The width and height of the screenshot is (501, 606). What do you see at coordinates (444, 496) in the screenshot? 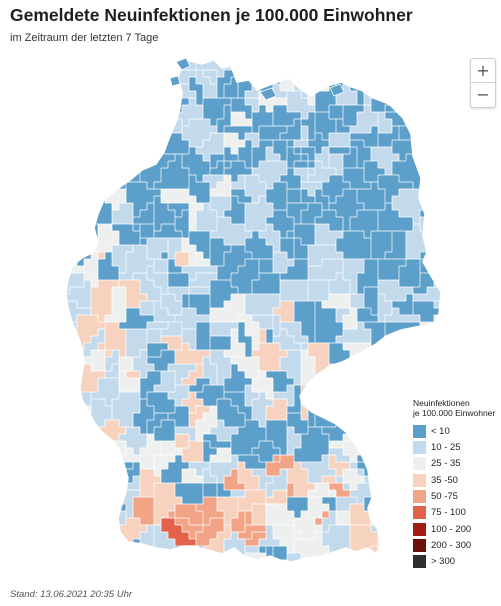
I see `legend-label: 50 -75` at bounding box center [444, 496].